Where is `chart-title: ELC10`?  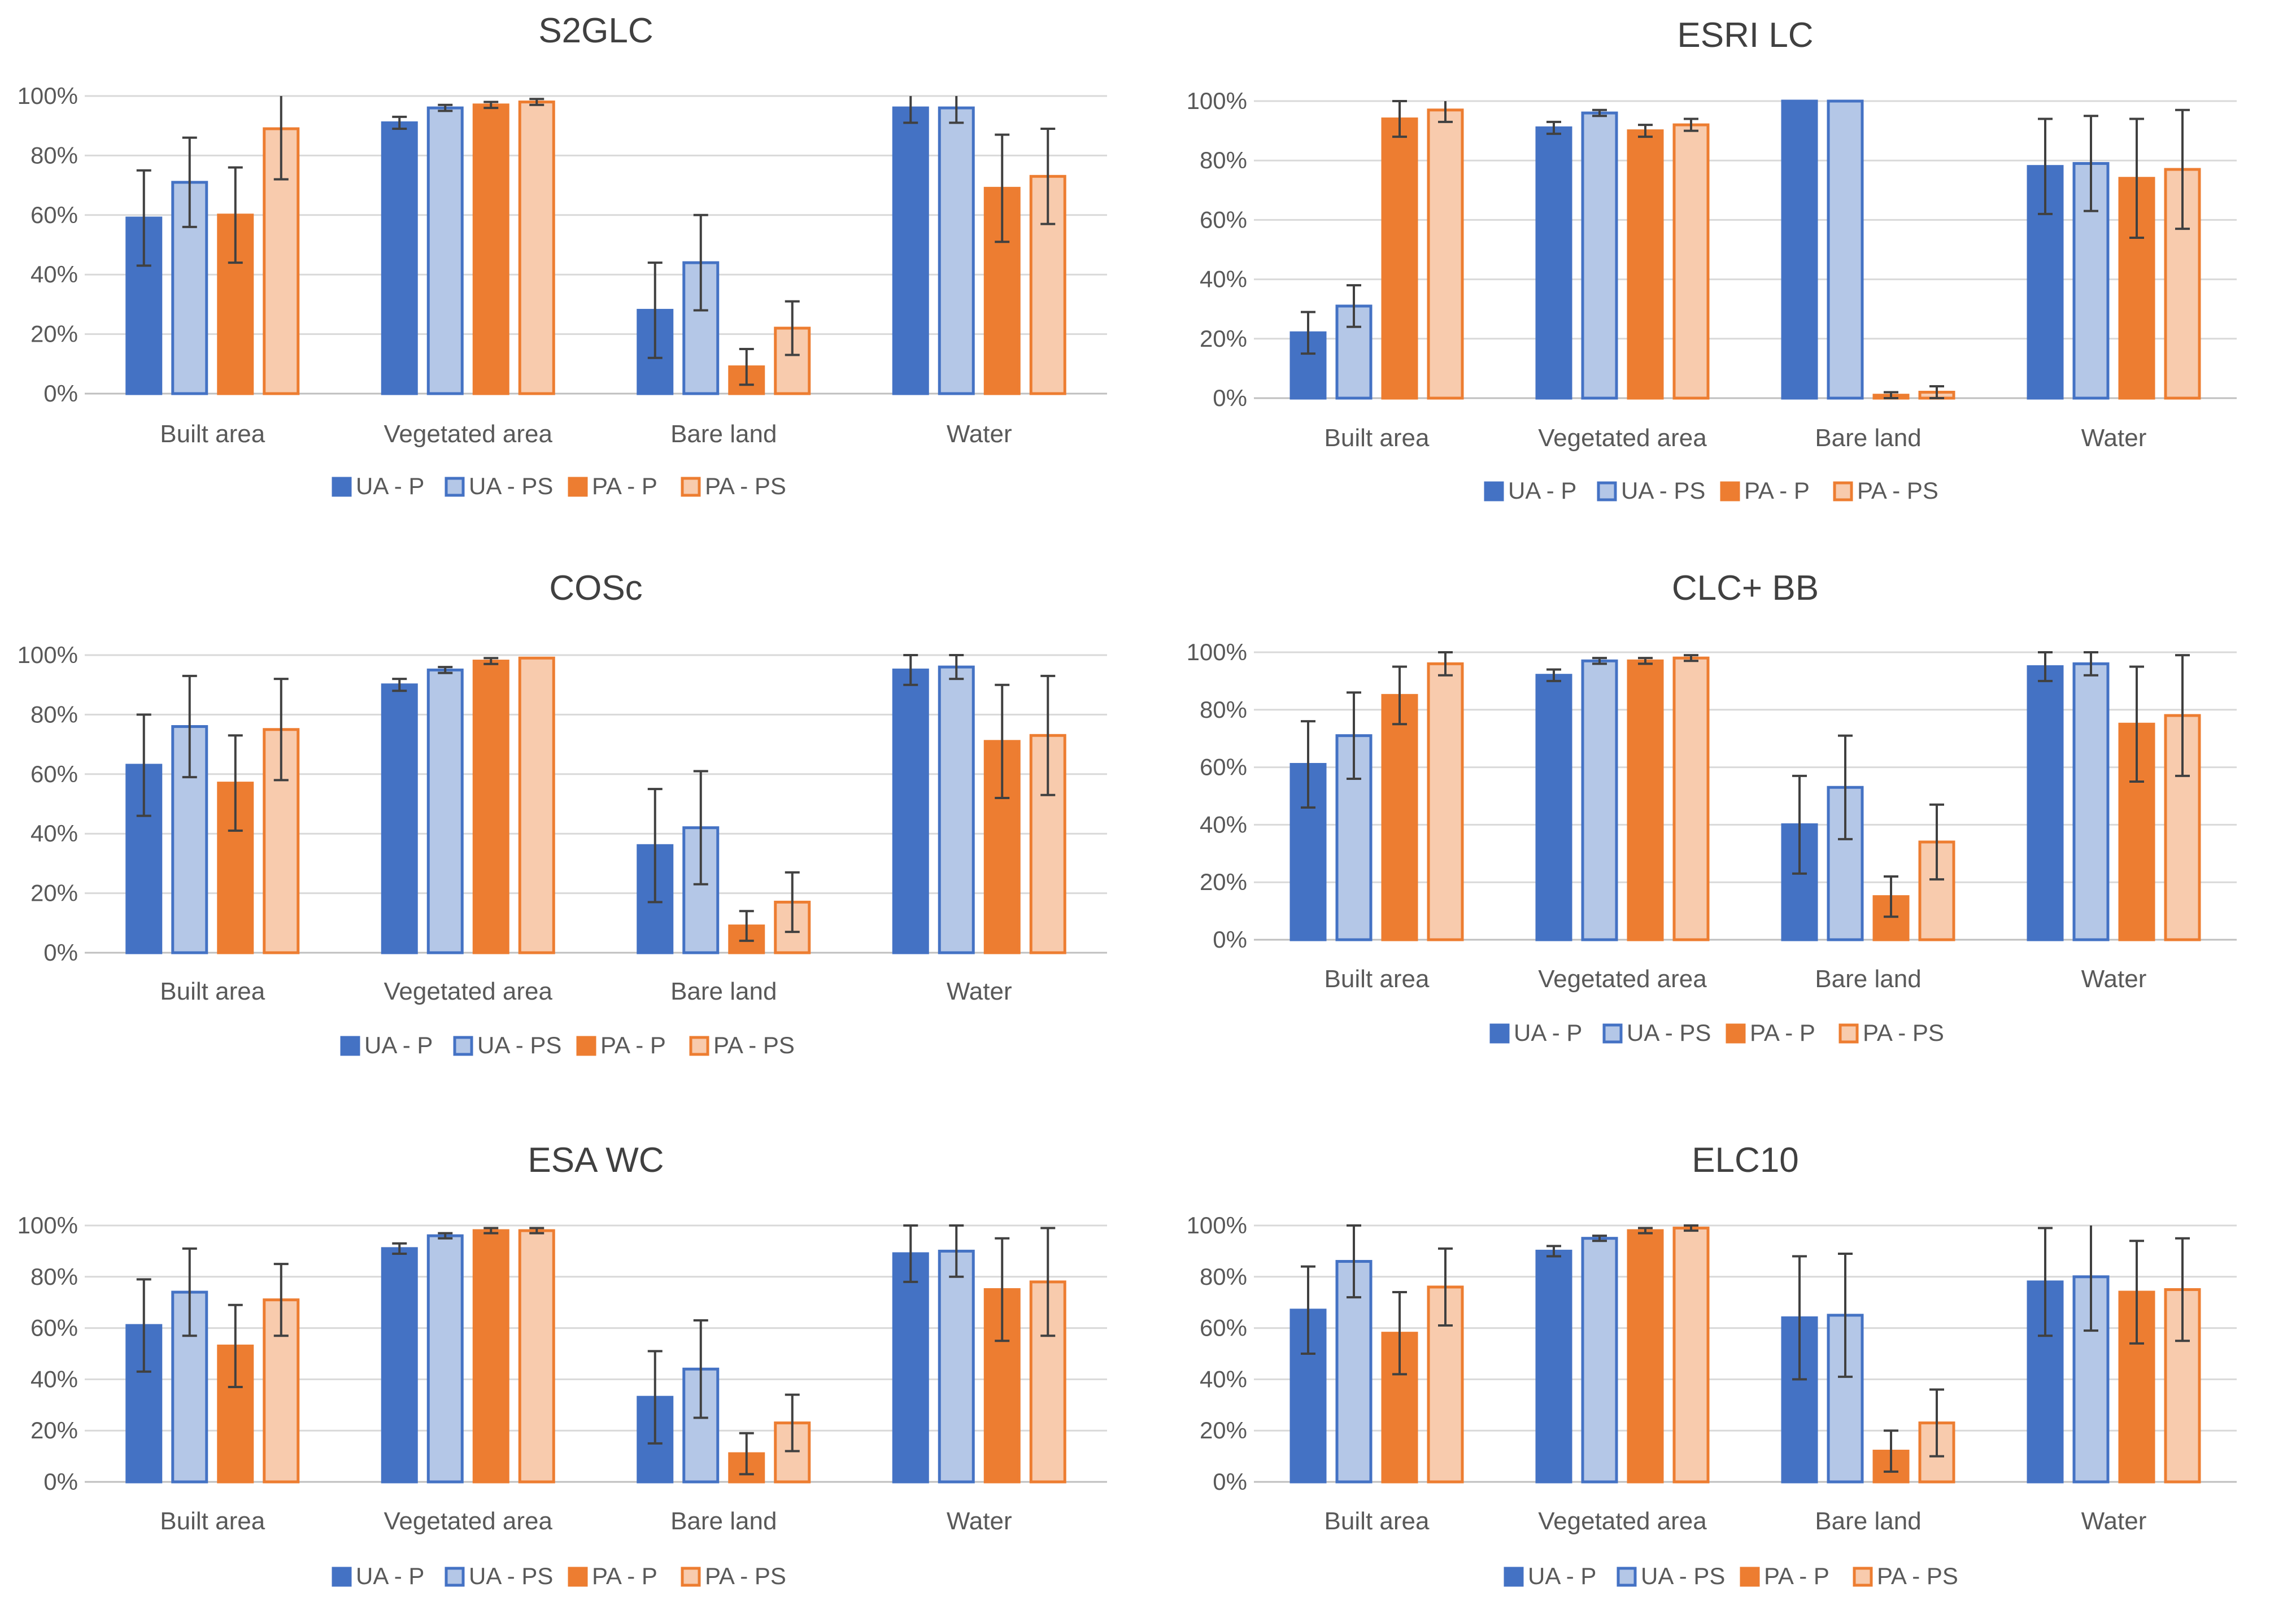 chart-title: ELC10 is located at coordinates (1745, 1160).